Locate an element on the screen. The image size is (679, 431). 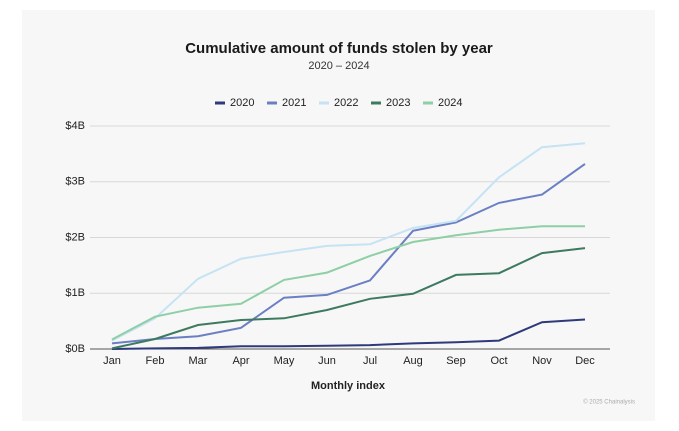
x-tick-label: Jun is located at coordinates (327, 361).